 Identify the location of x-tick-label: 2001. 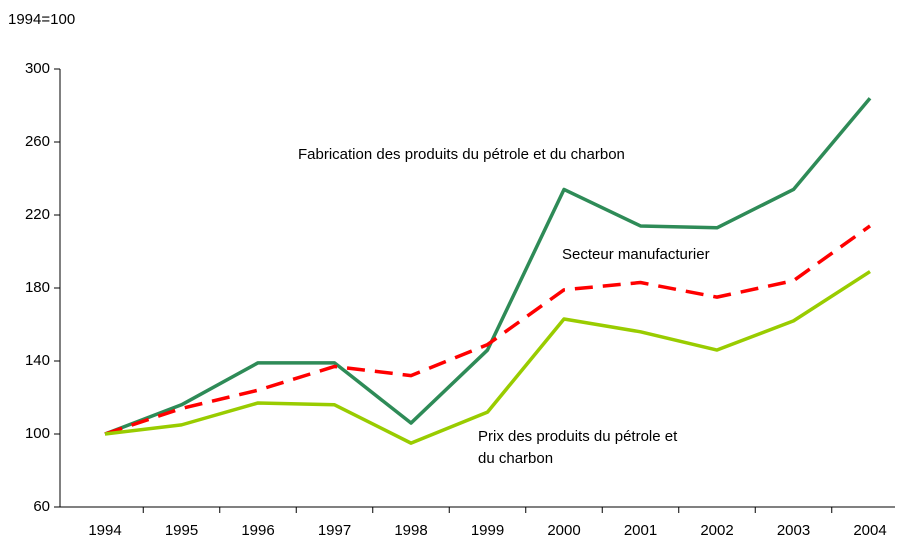
(640, 530).